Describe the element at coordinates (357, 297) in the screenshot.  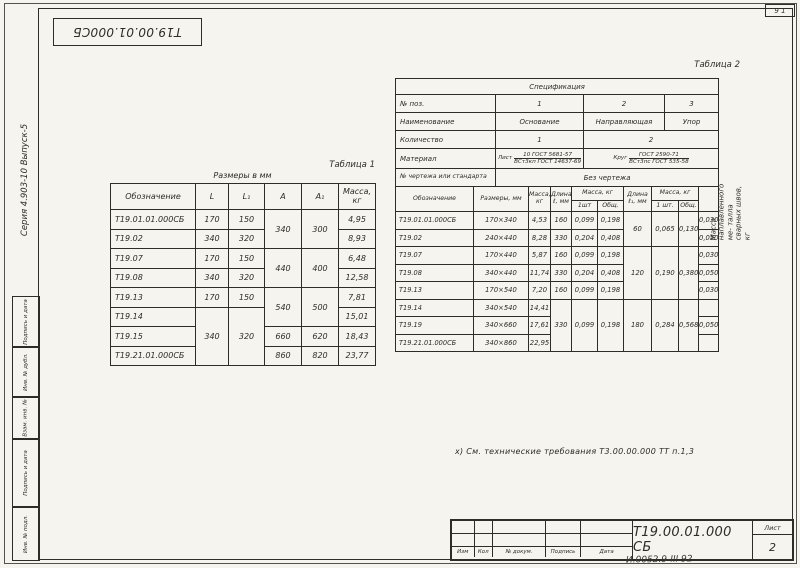
I see `cell: 7,81` at that location.